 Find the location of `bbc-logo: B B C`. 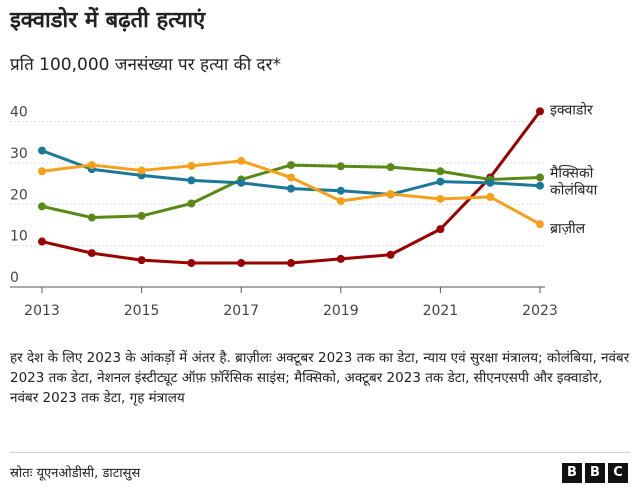

bbc-logo: B B C is located at coordinates (595, 473).